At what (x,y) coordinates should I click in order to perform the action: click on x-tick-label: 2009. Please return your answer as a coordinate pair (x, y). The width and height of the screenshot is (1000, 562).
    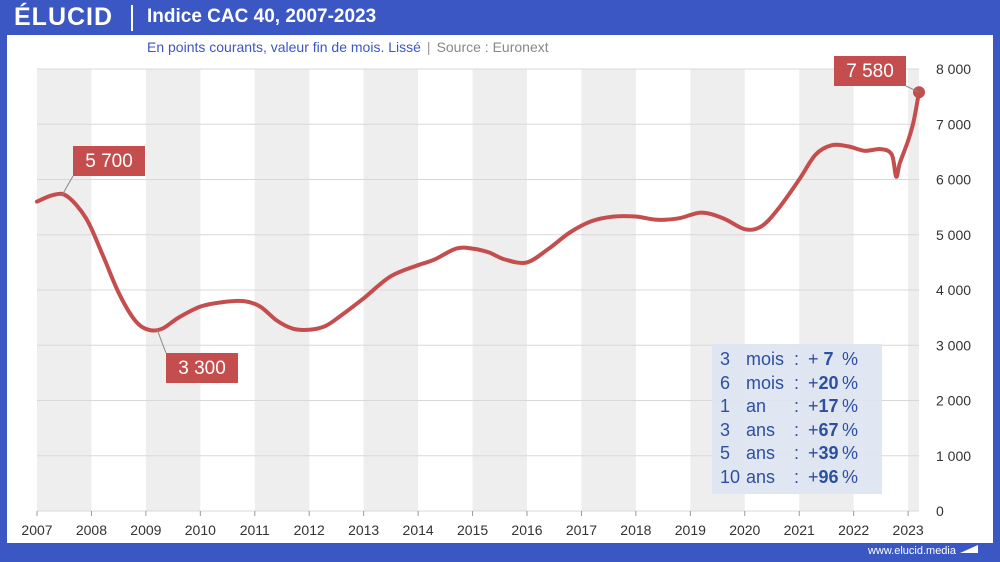
    Looking at the image, I should click on (145, 530).